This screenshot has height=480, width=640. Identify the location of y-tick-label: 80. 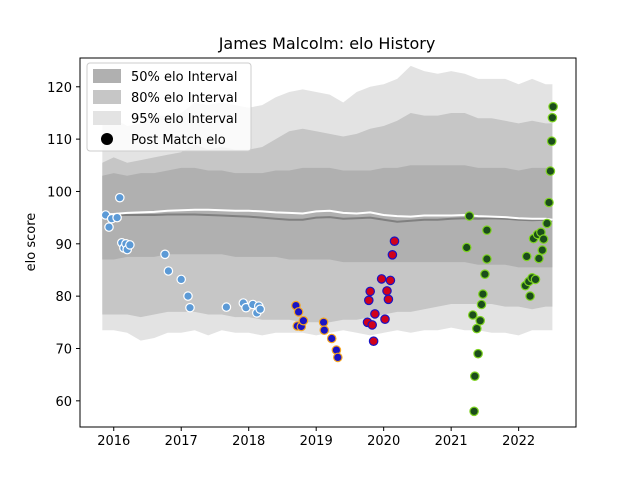
(63, 297).